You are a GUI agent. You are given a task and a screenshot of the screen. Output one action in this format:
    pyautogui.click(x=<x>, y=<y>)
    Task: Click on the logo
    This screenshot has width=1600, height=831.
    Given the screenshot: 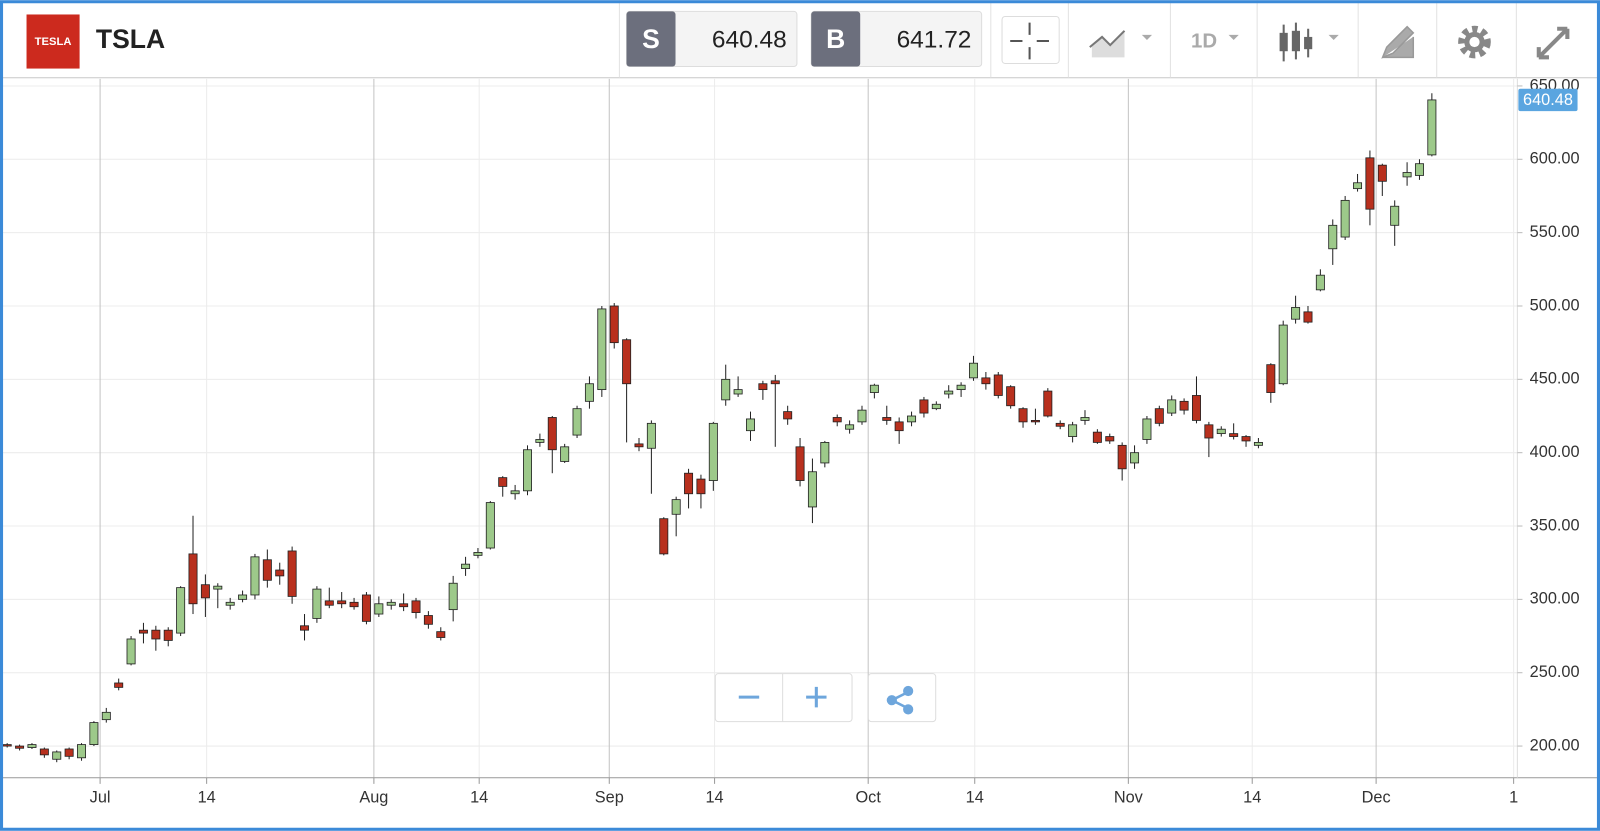 What is the action you would take?
    pyautogui.click(x=53, y=41)
    